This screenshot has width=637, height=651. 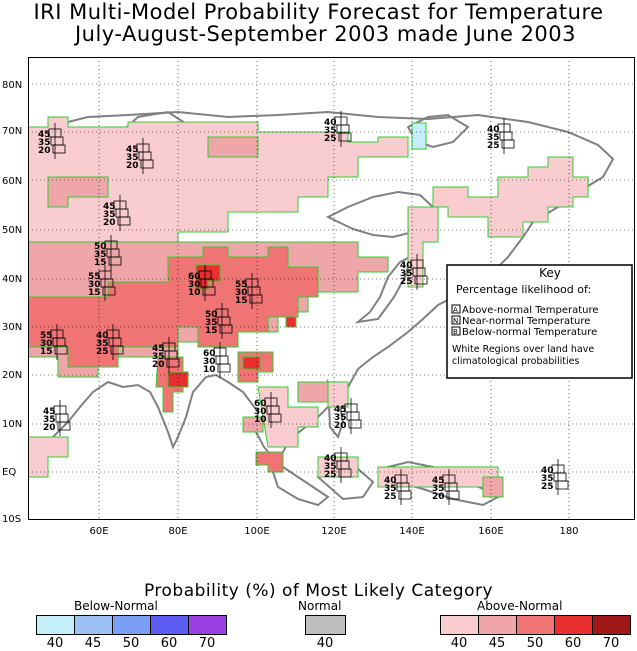 I want to click on above-normal-tick: 70, so click(x=611, y=643).